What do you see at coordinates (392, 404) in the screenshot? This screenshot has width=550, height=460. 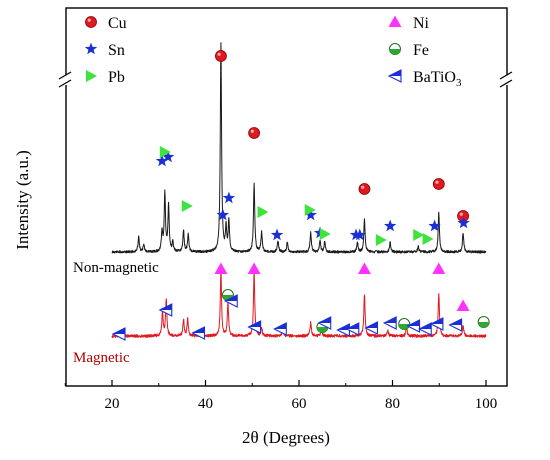 I see `x-tick-label: 80` at bounding box center [392, 404].